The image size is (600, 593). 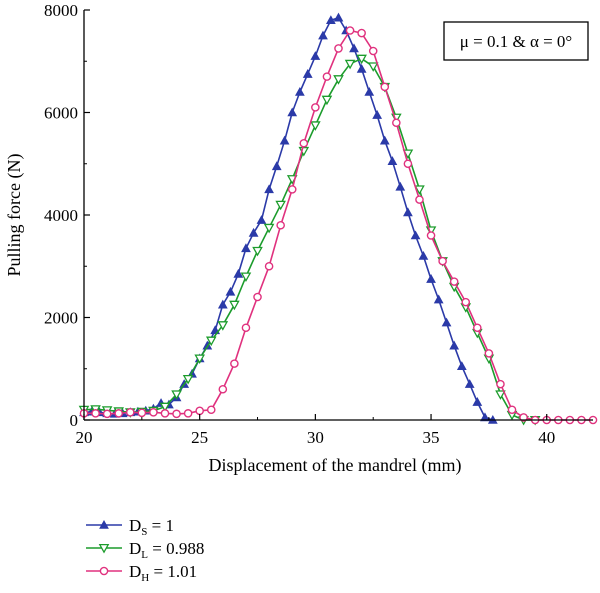 What do you see at coordinates (84, 437) in the screenshot?
I see `x-tick-label: 20` at bounding box center [84, 437].